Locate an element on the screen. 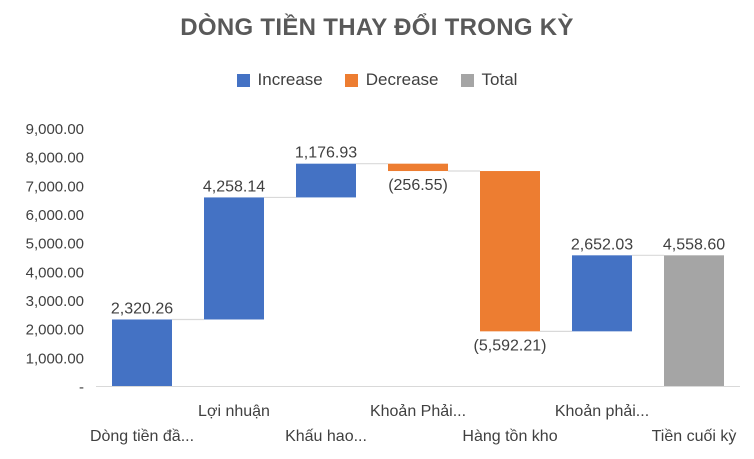 Image resolution: width=754 pixels, height=459 pixels. data-label: 4,558.60 is located at coordinates (694, 244).